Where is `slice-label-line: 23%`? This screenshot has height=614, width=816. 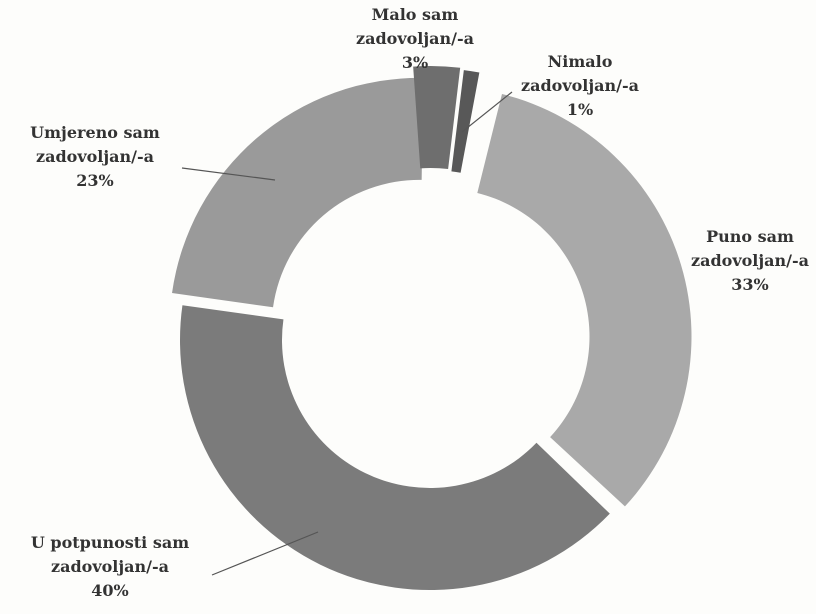 slice-label-line: 23% is located at coordinates (94, 180).